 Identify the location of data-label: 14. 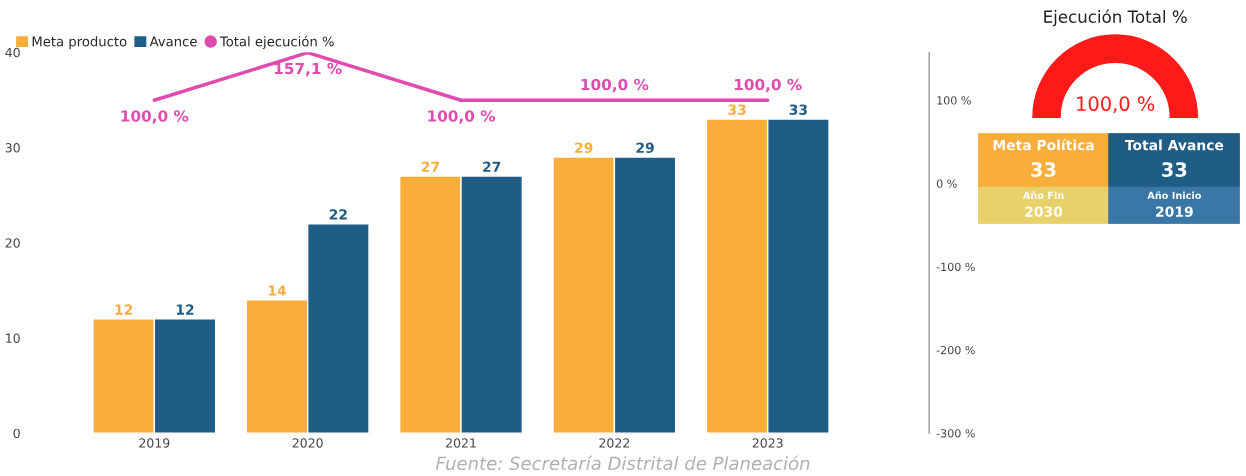
(277, 290).